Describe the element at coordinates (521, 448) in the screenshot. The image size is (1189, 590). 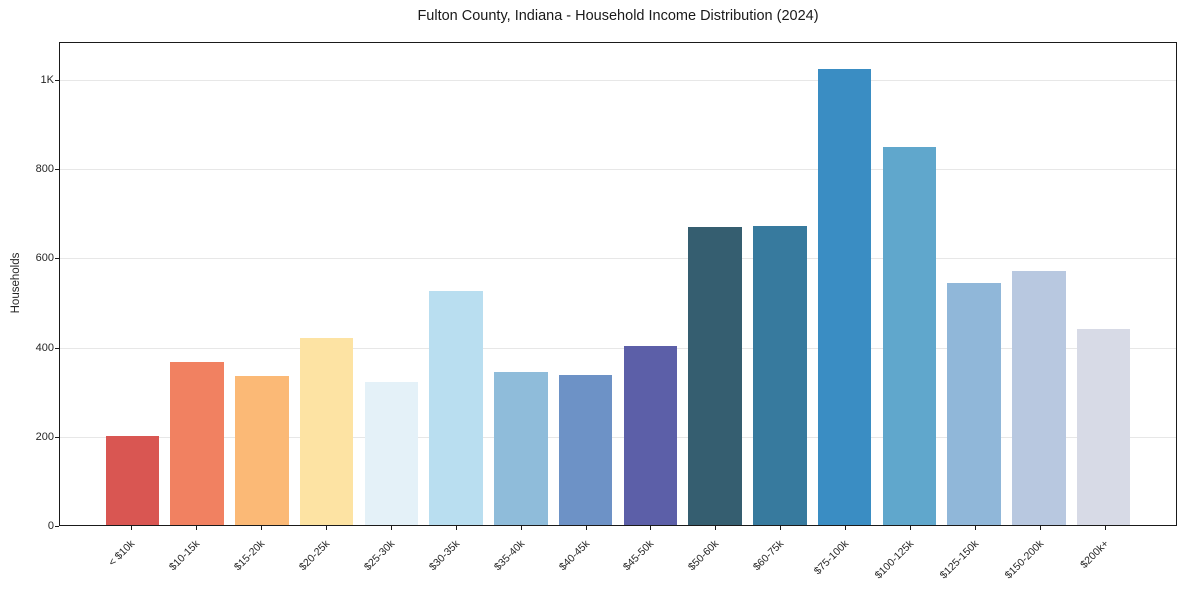
I see `bar-$35-40k` at that location.